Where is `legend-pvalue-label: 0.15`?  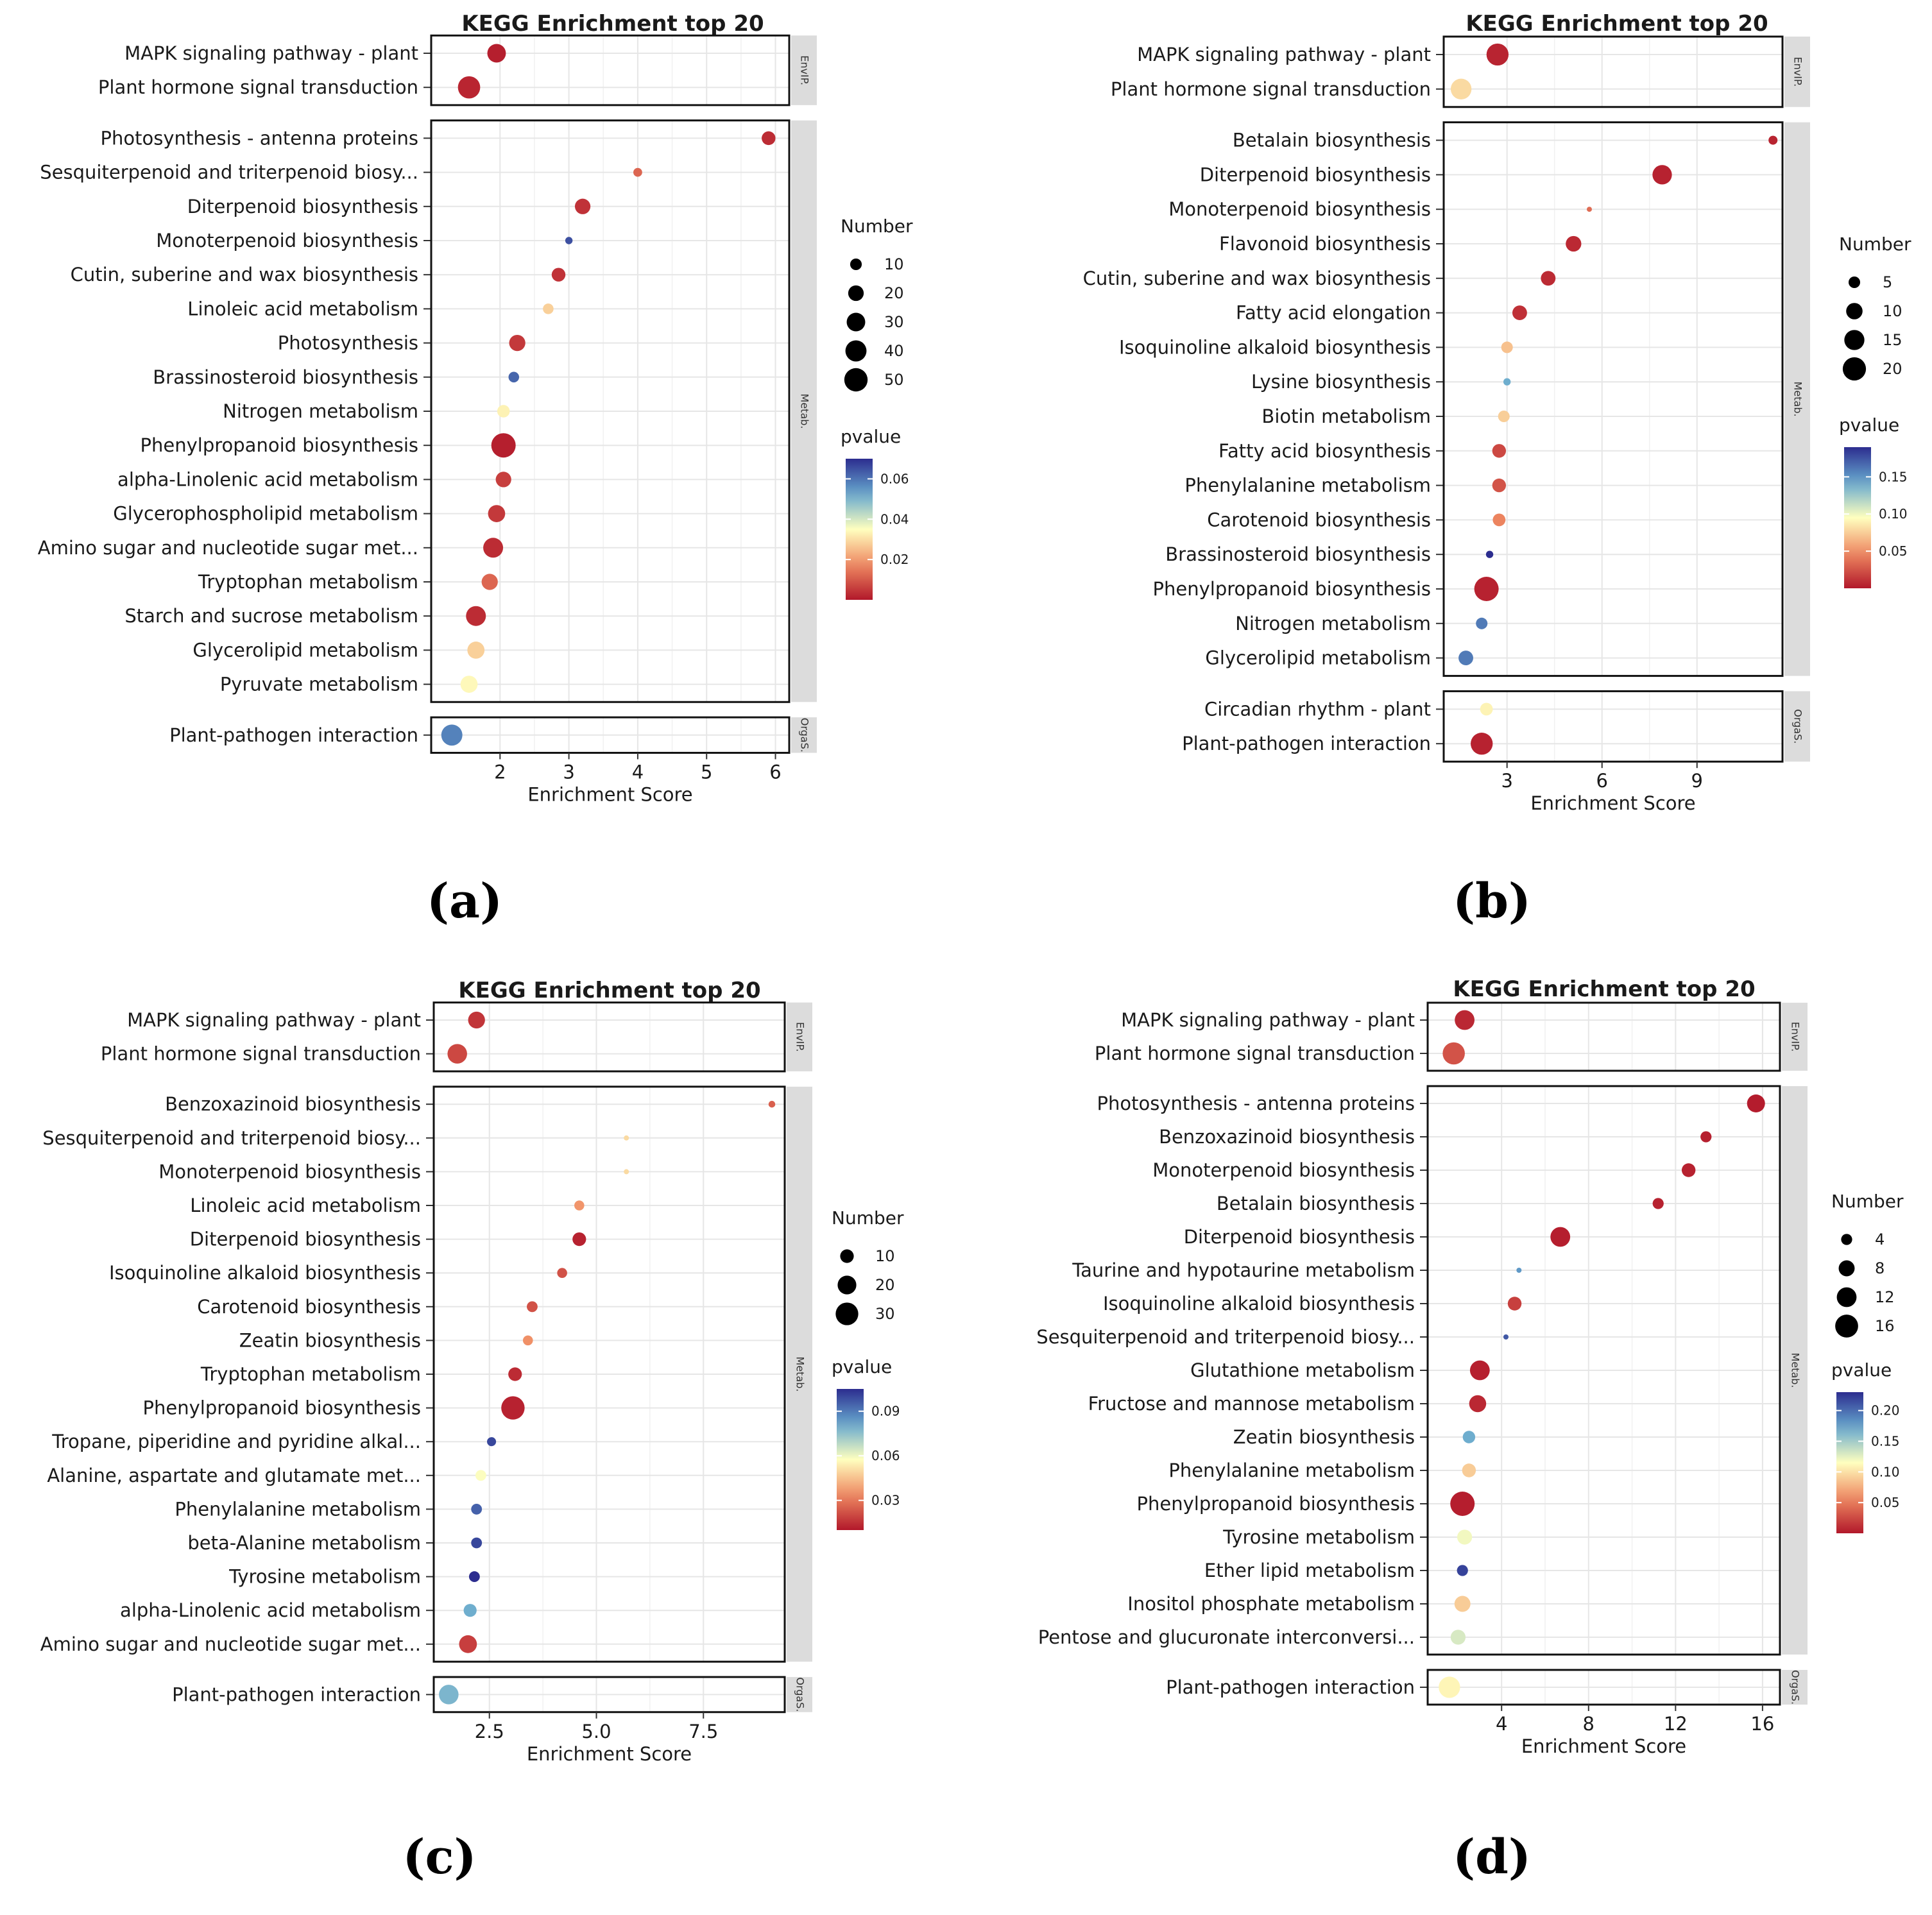 legend-pvalue-label: 0.15 is located at coordinates (1885, 1441).